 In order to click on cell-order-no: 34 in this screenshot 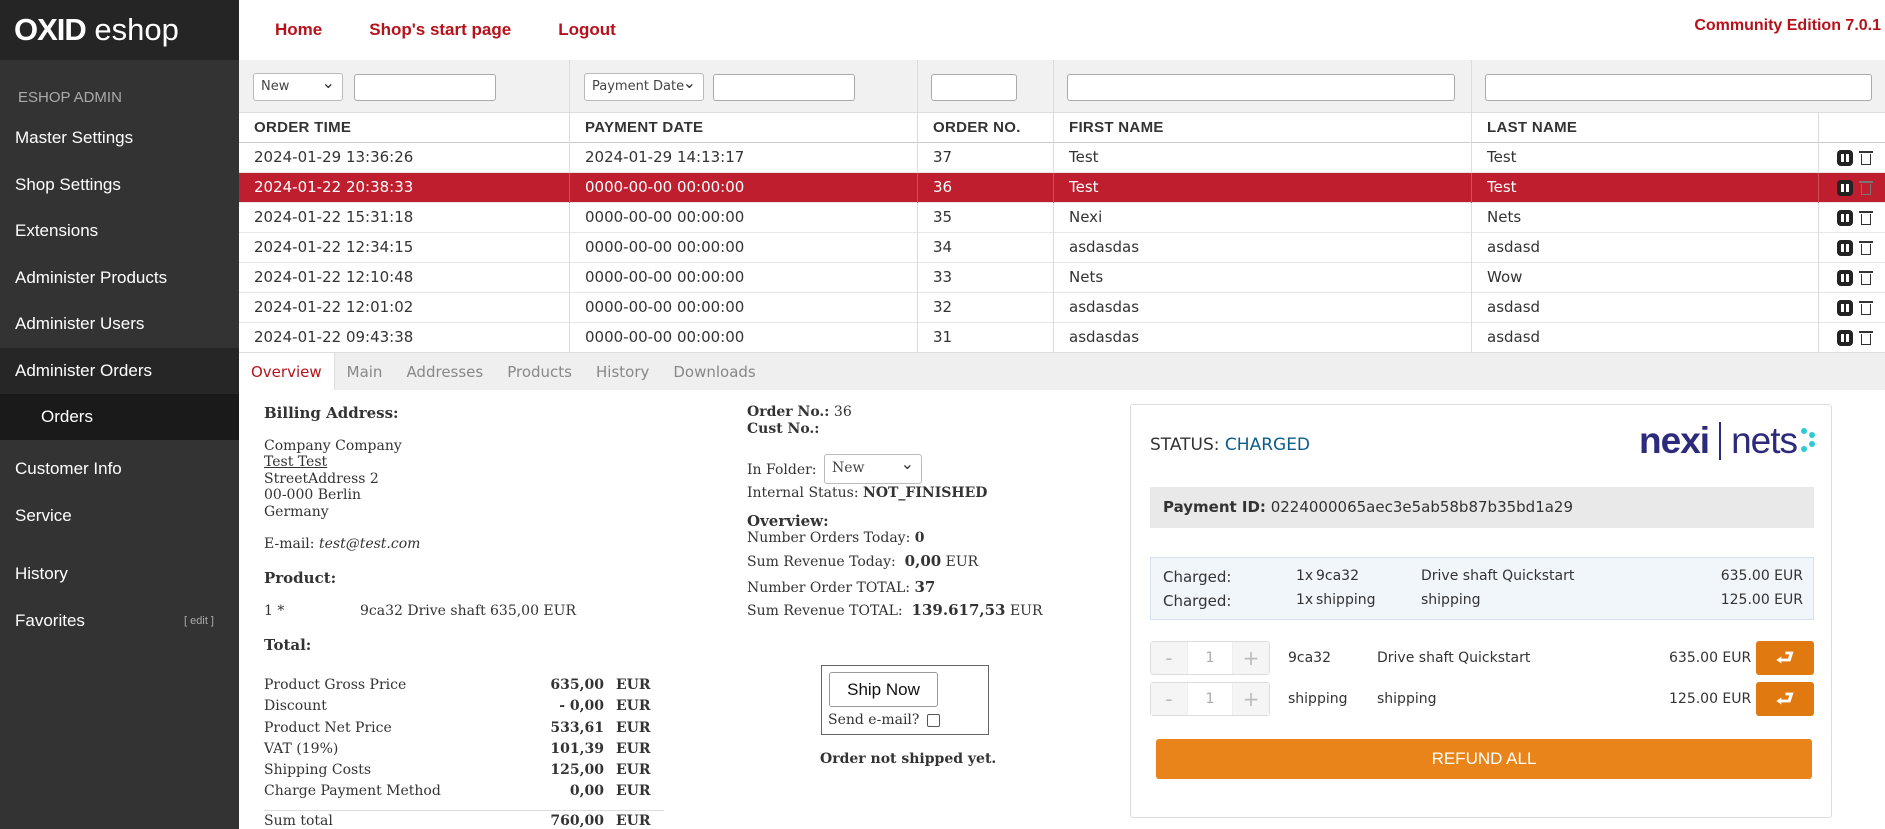, I will do `click(986, 248)`.